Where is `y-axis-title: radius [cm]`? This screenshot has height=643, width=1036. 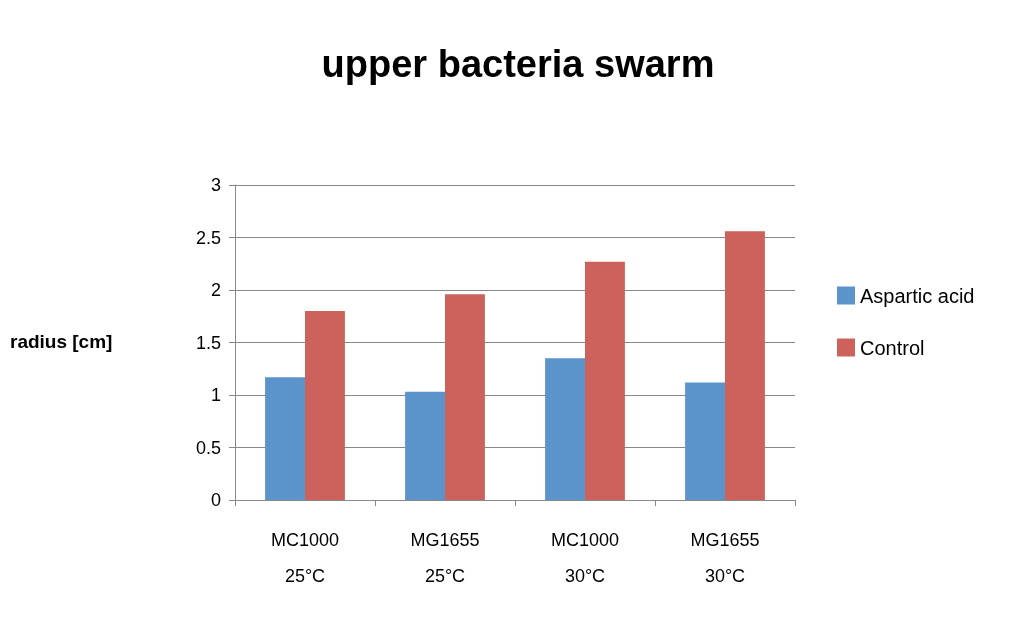 y-axis-title: radius [cm] is located at coordinates (61, 341).